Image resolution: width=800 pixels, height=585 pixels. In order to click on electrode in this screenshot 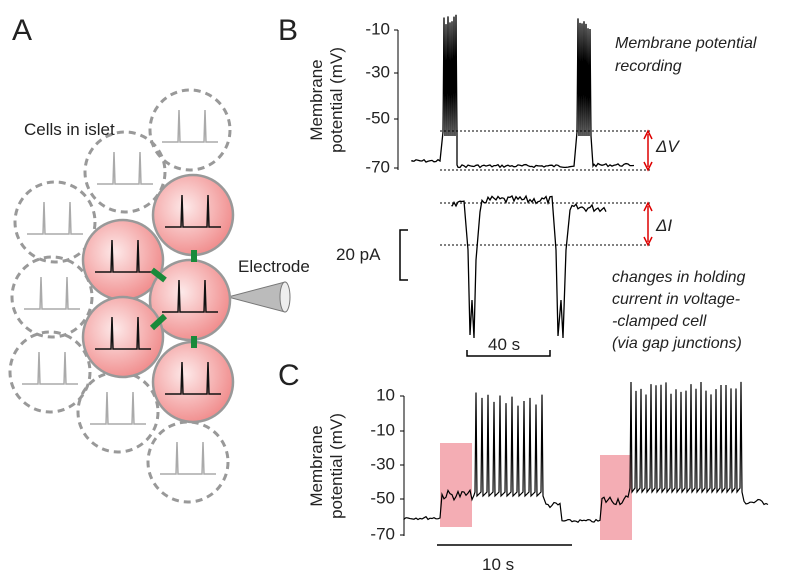, I will do `click(256, 297)`.